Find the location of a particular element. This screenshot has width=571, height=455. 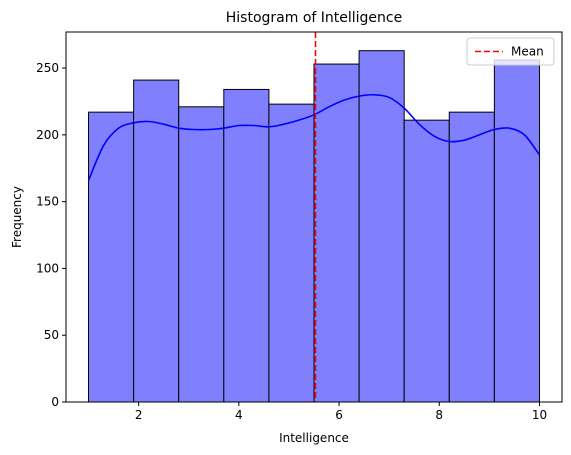

y-ticks: 0 50 100 150 200 250 is located at coordinates (51, 235).